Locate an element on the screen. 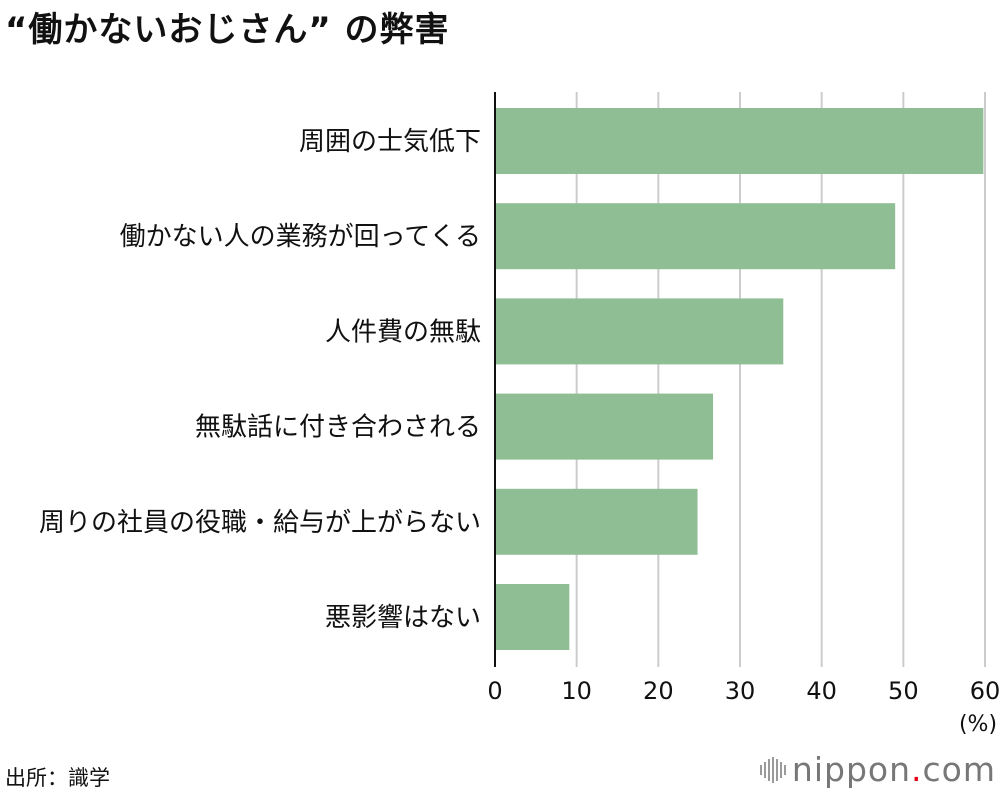 The height and width of the screenshot is (796, 1000). x-tick-label: 0 is located at coordinates (494, 691).